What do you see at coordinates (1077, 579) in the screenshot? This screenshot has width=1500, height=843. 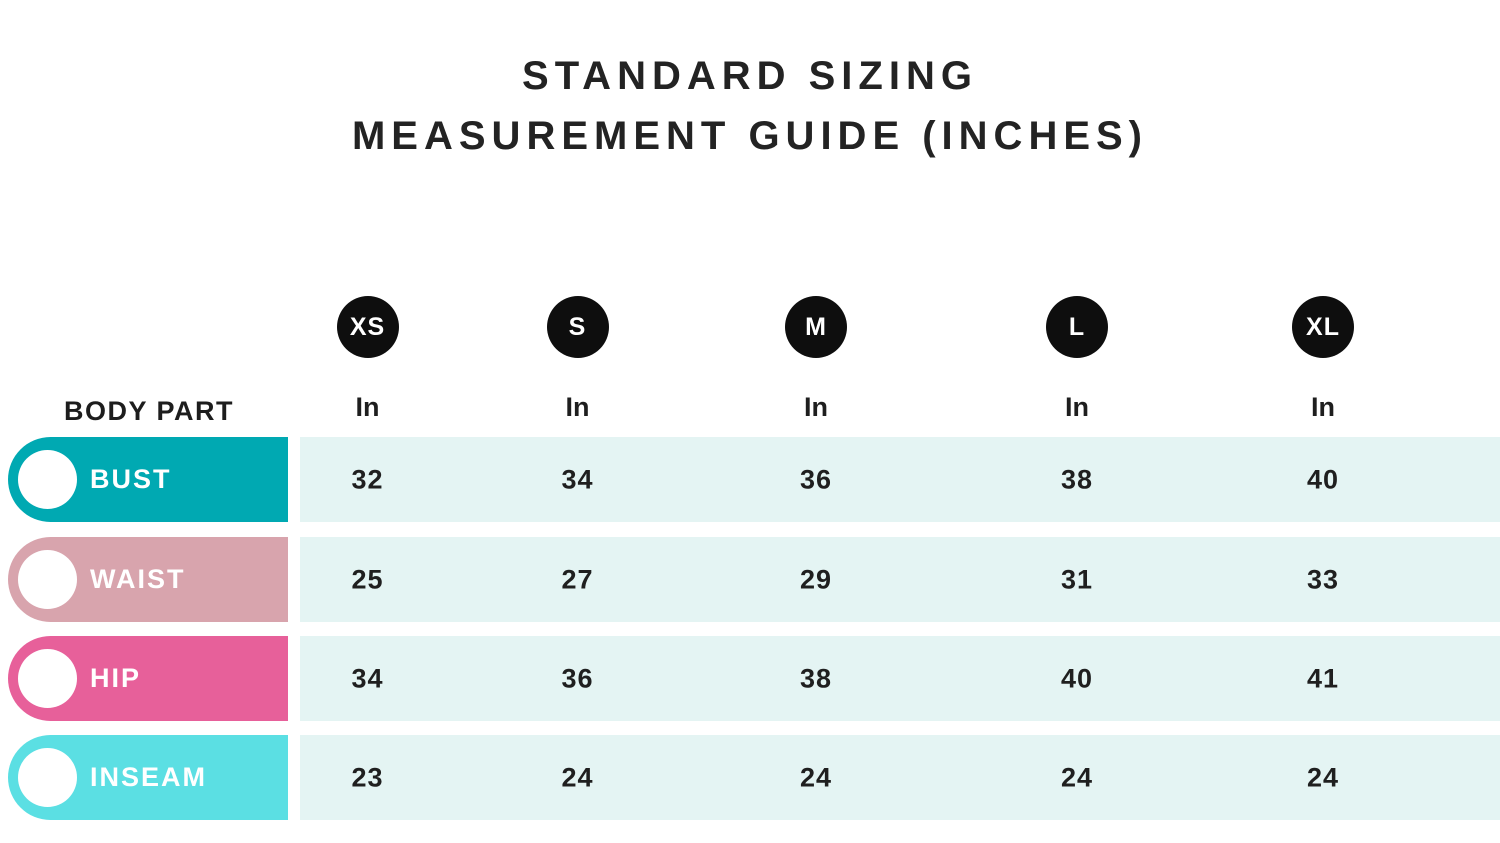 I see `cell-waist-l: 31` at bounding box center [1077, 579].